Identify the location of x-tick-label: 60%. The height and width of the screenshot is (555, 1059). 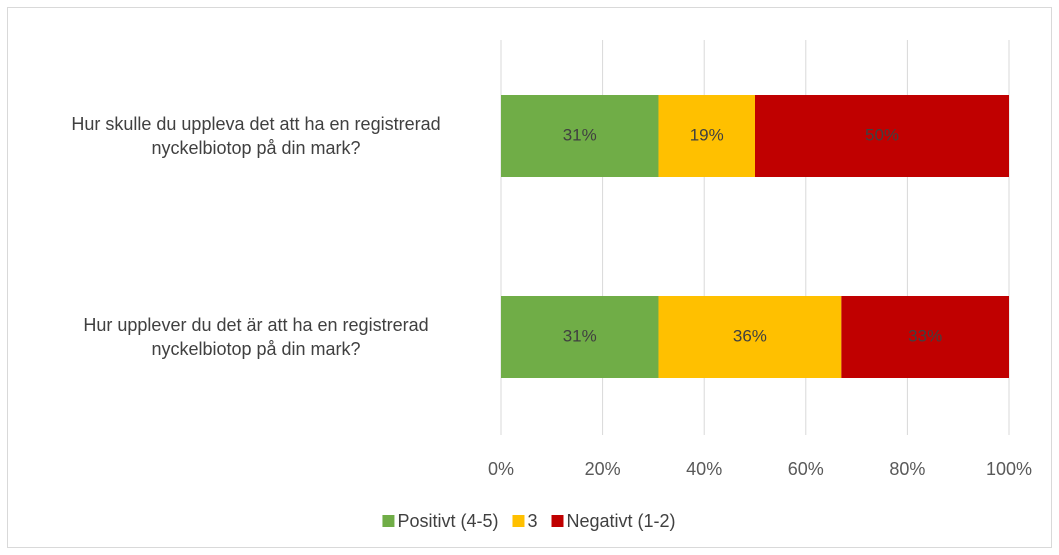
(806, 469).